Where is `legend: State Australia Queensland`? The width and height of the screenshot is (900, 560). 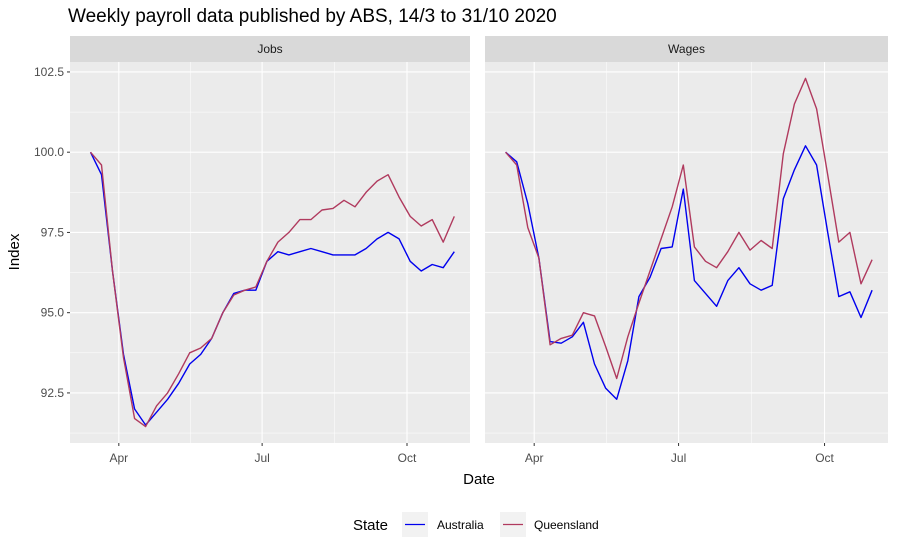
legend: State Australia Queensland is located at coordinates (476, 524).